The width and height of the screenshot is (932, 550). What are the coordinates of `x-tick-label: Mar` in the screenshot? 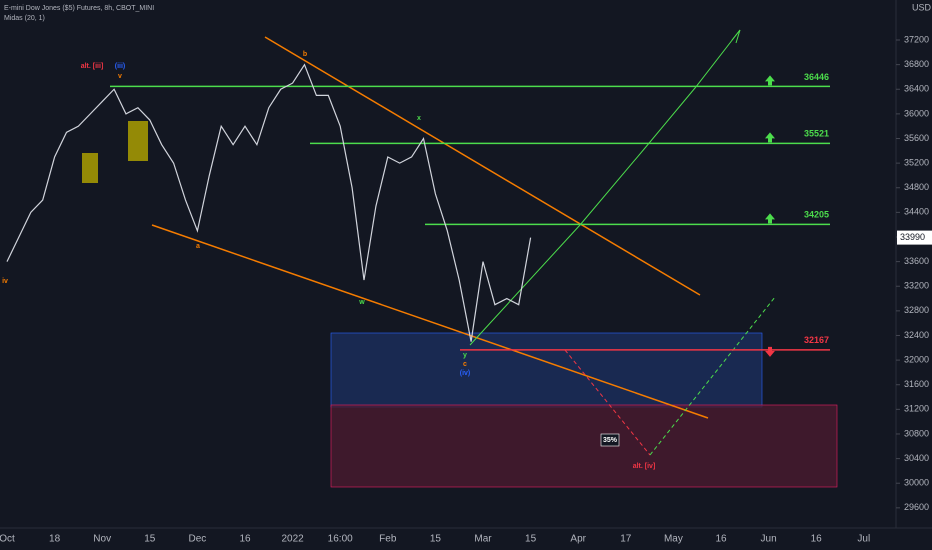 It's located at (483, 539).